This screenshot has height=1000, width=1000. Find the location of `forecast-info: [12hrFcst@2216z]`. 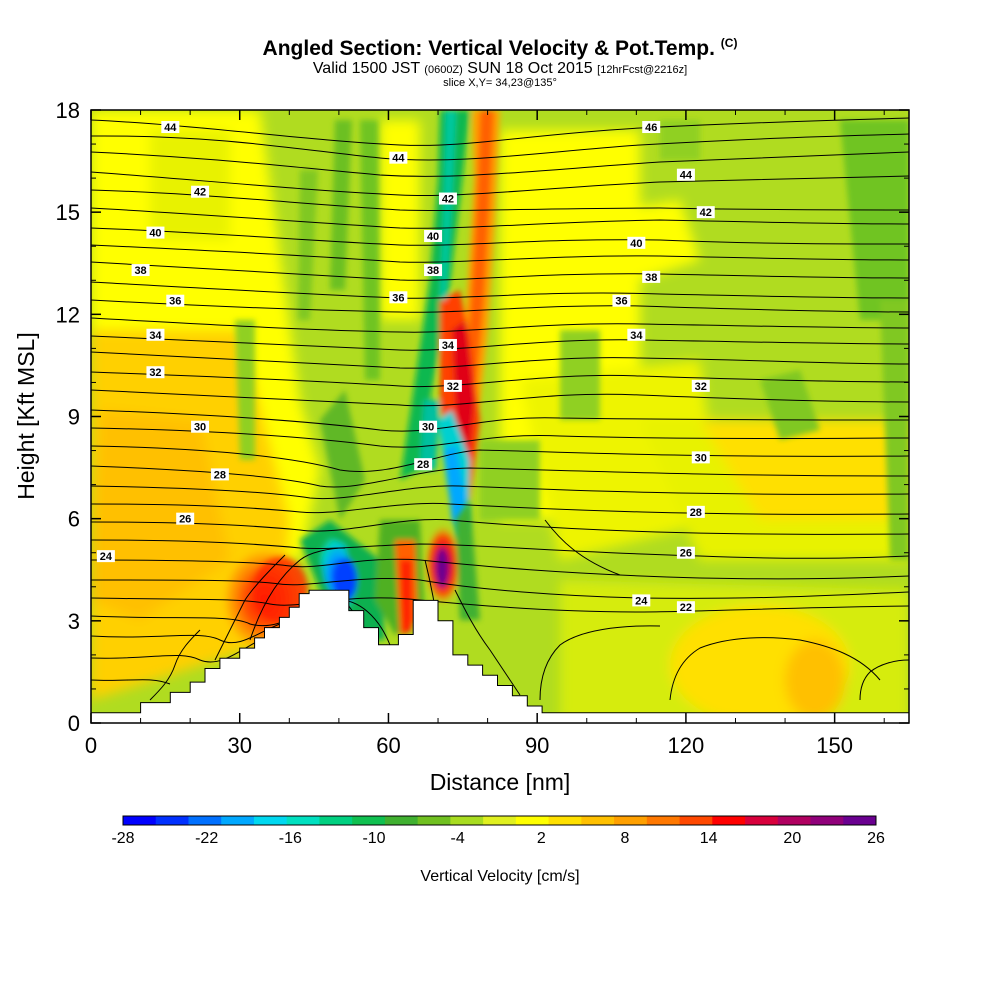

forecast-info: [12hrFcst@2216z] is located at coordinates (642, 70).